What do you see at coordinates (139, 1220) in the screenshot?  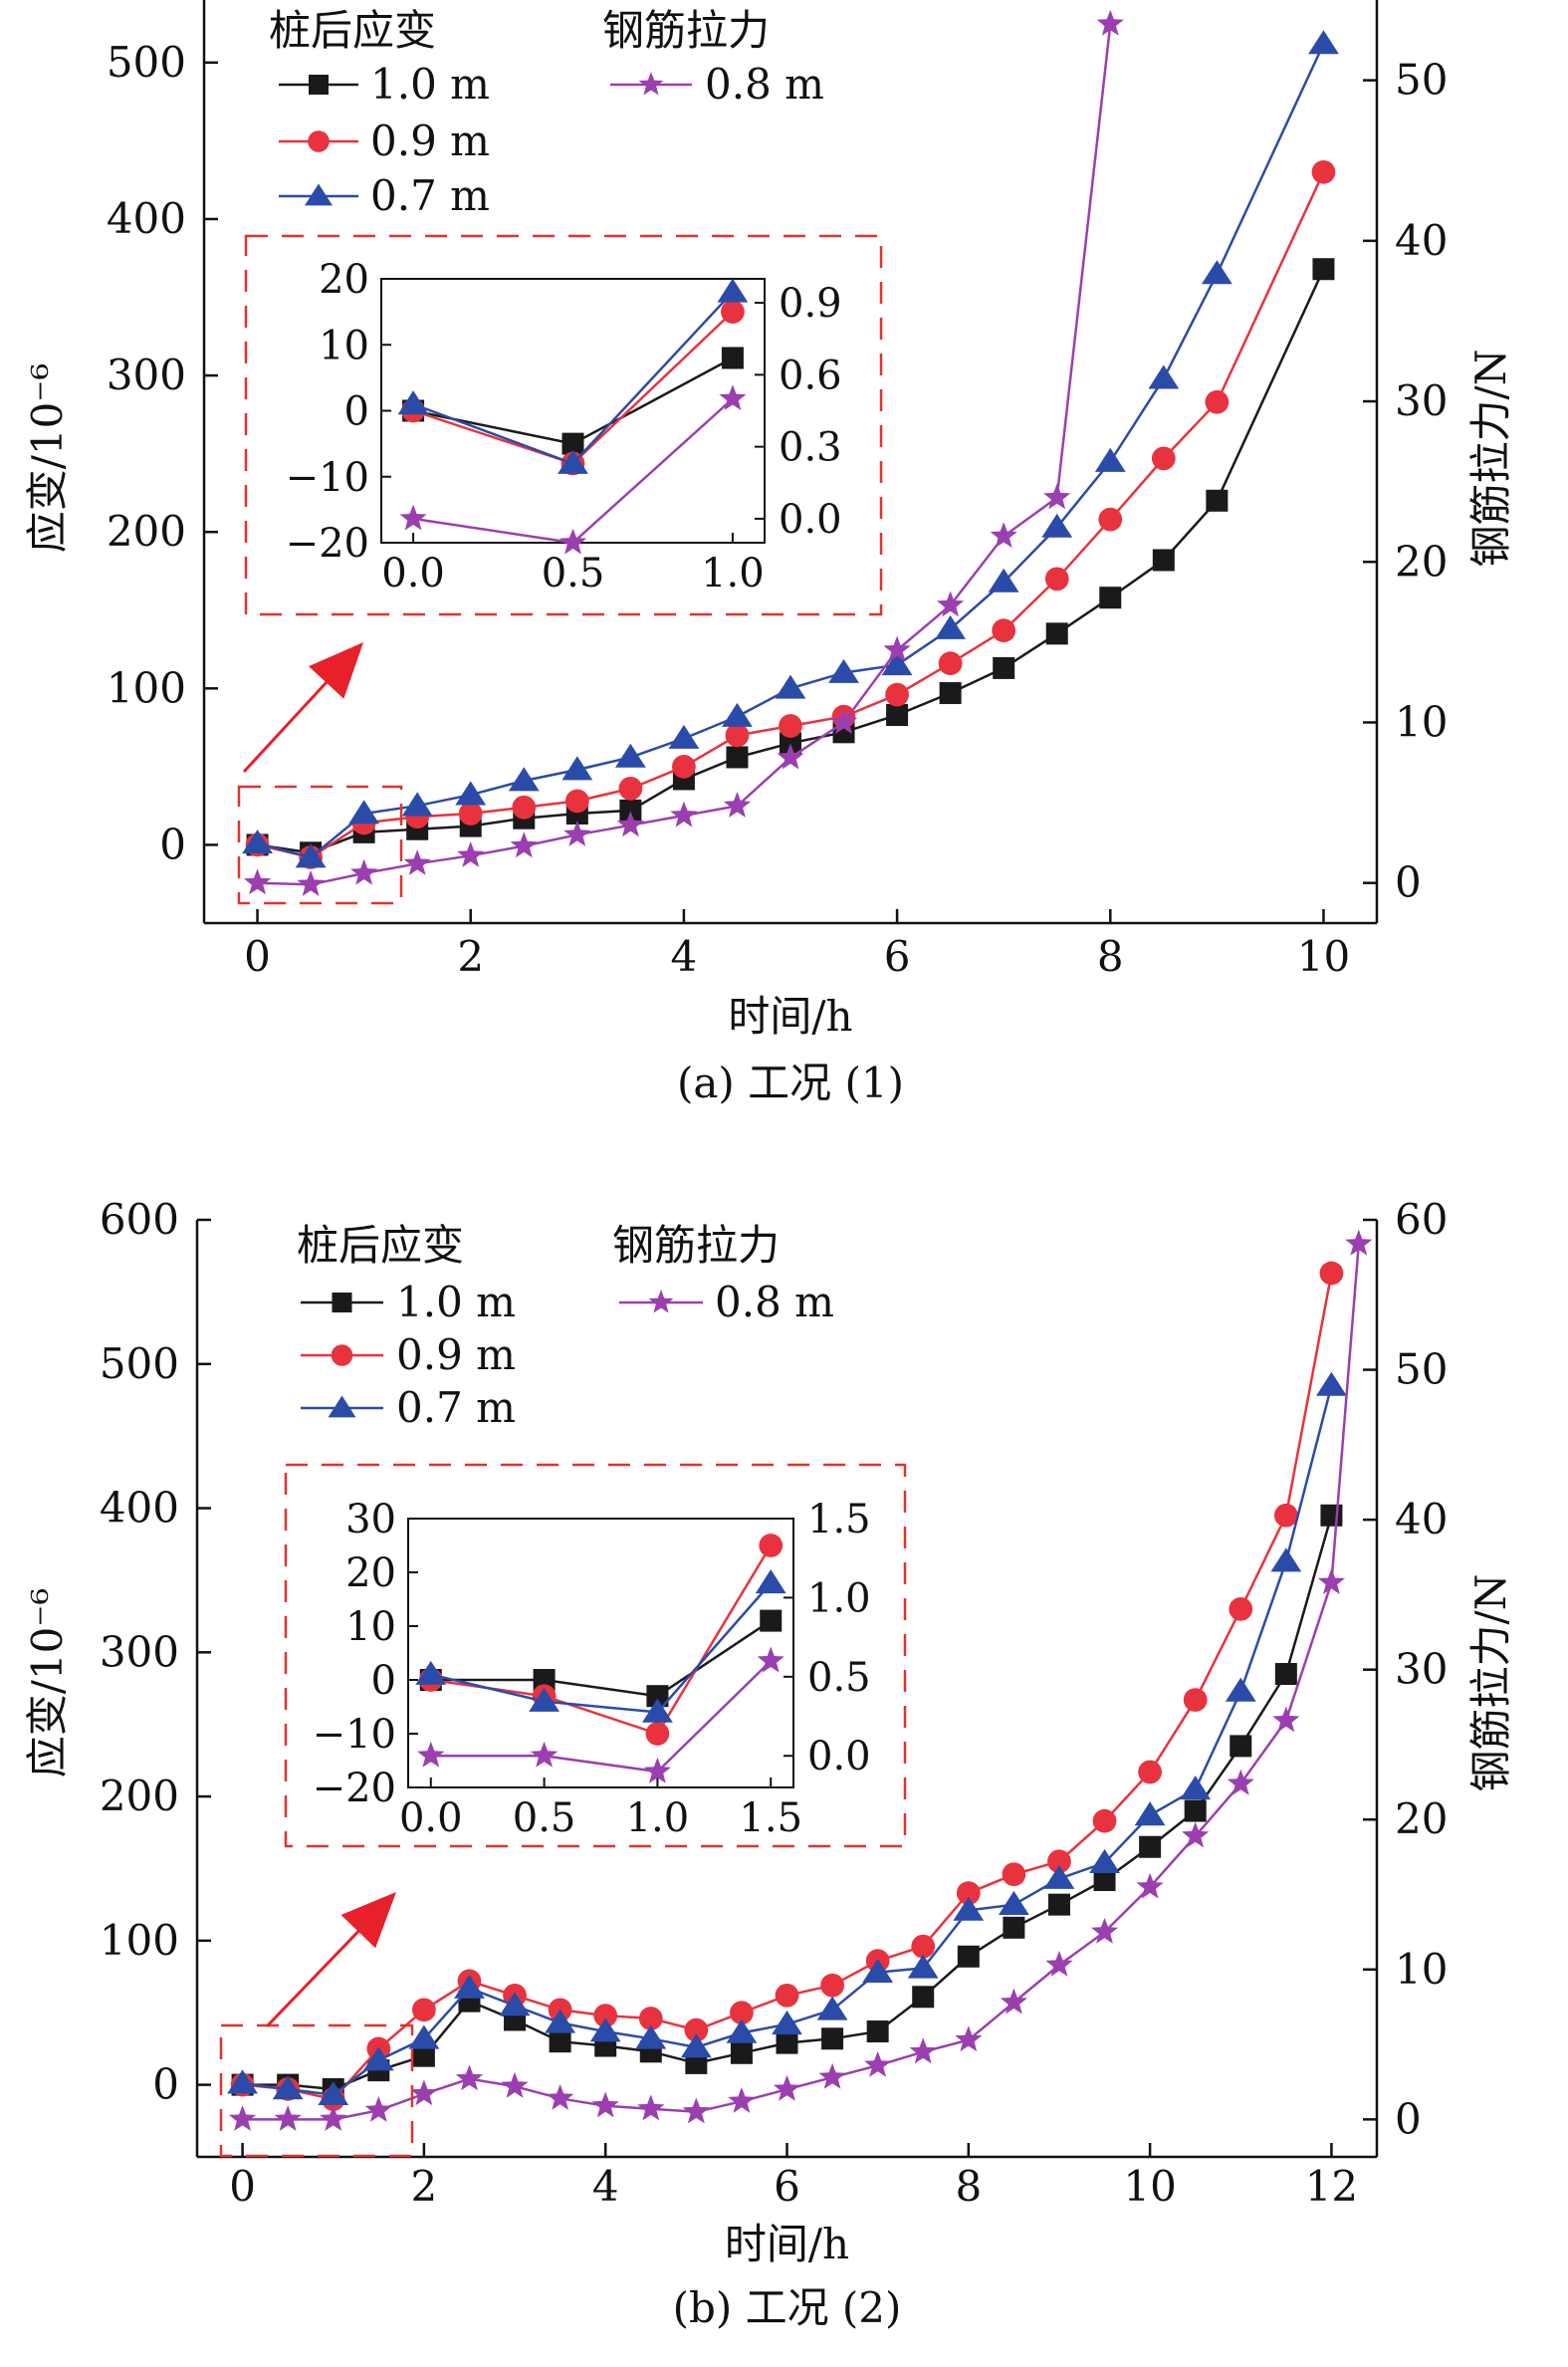 I see `y-tick-label: 600` at bounding box center [139, 1220].